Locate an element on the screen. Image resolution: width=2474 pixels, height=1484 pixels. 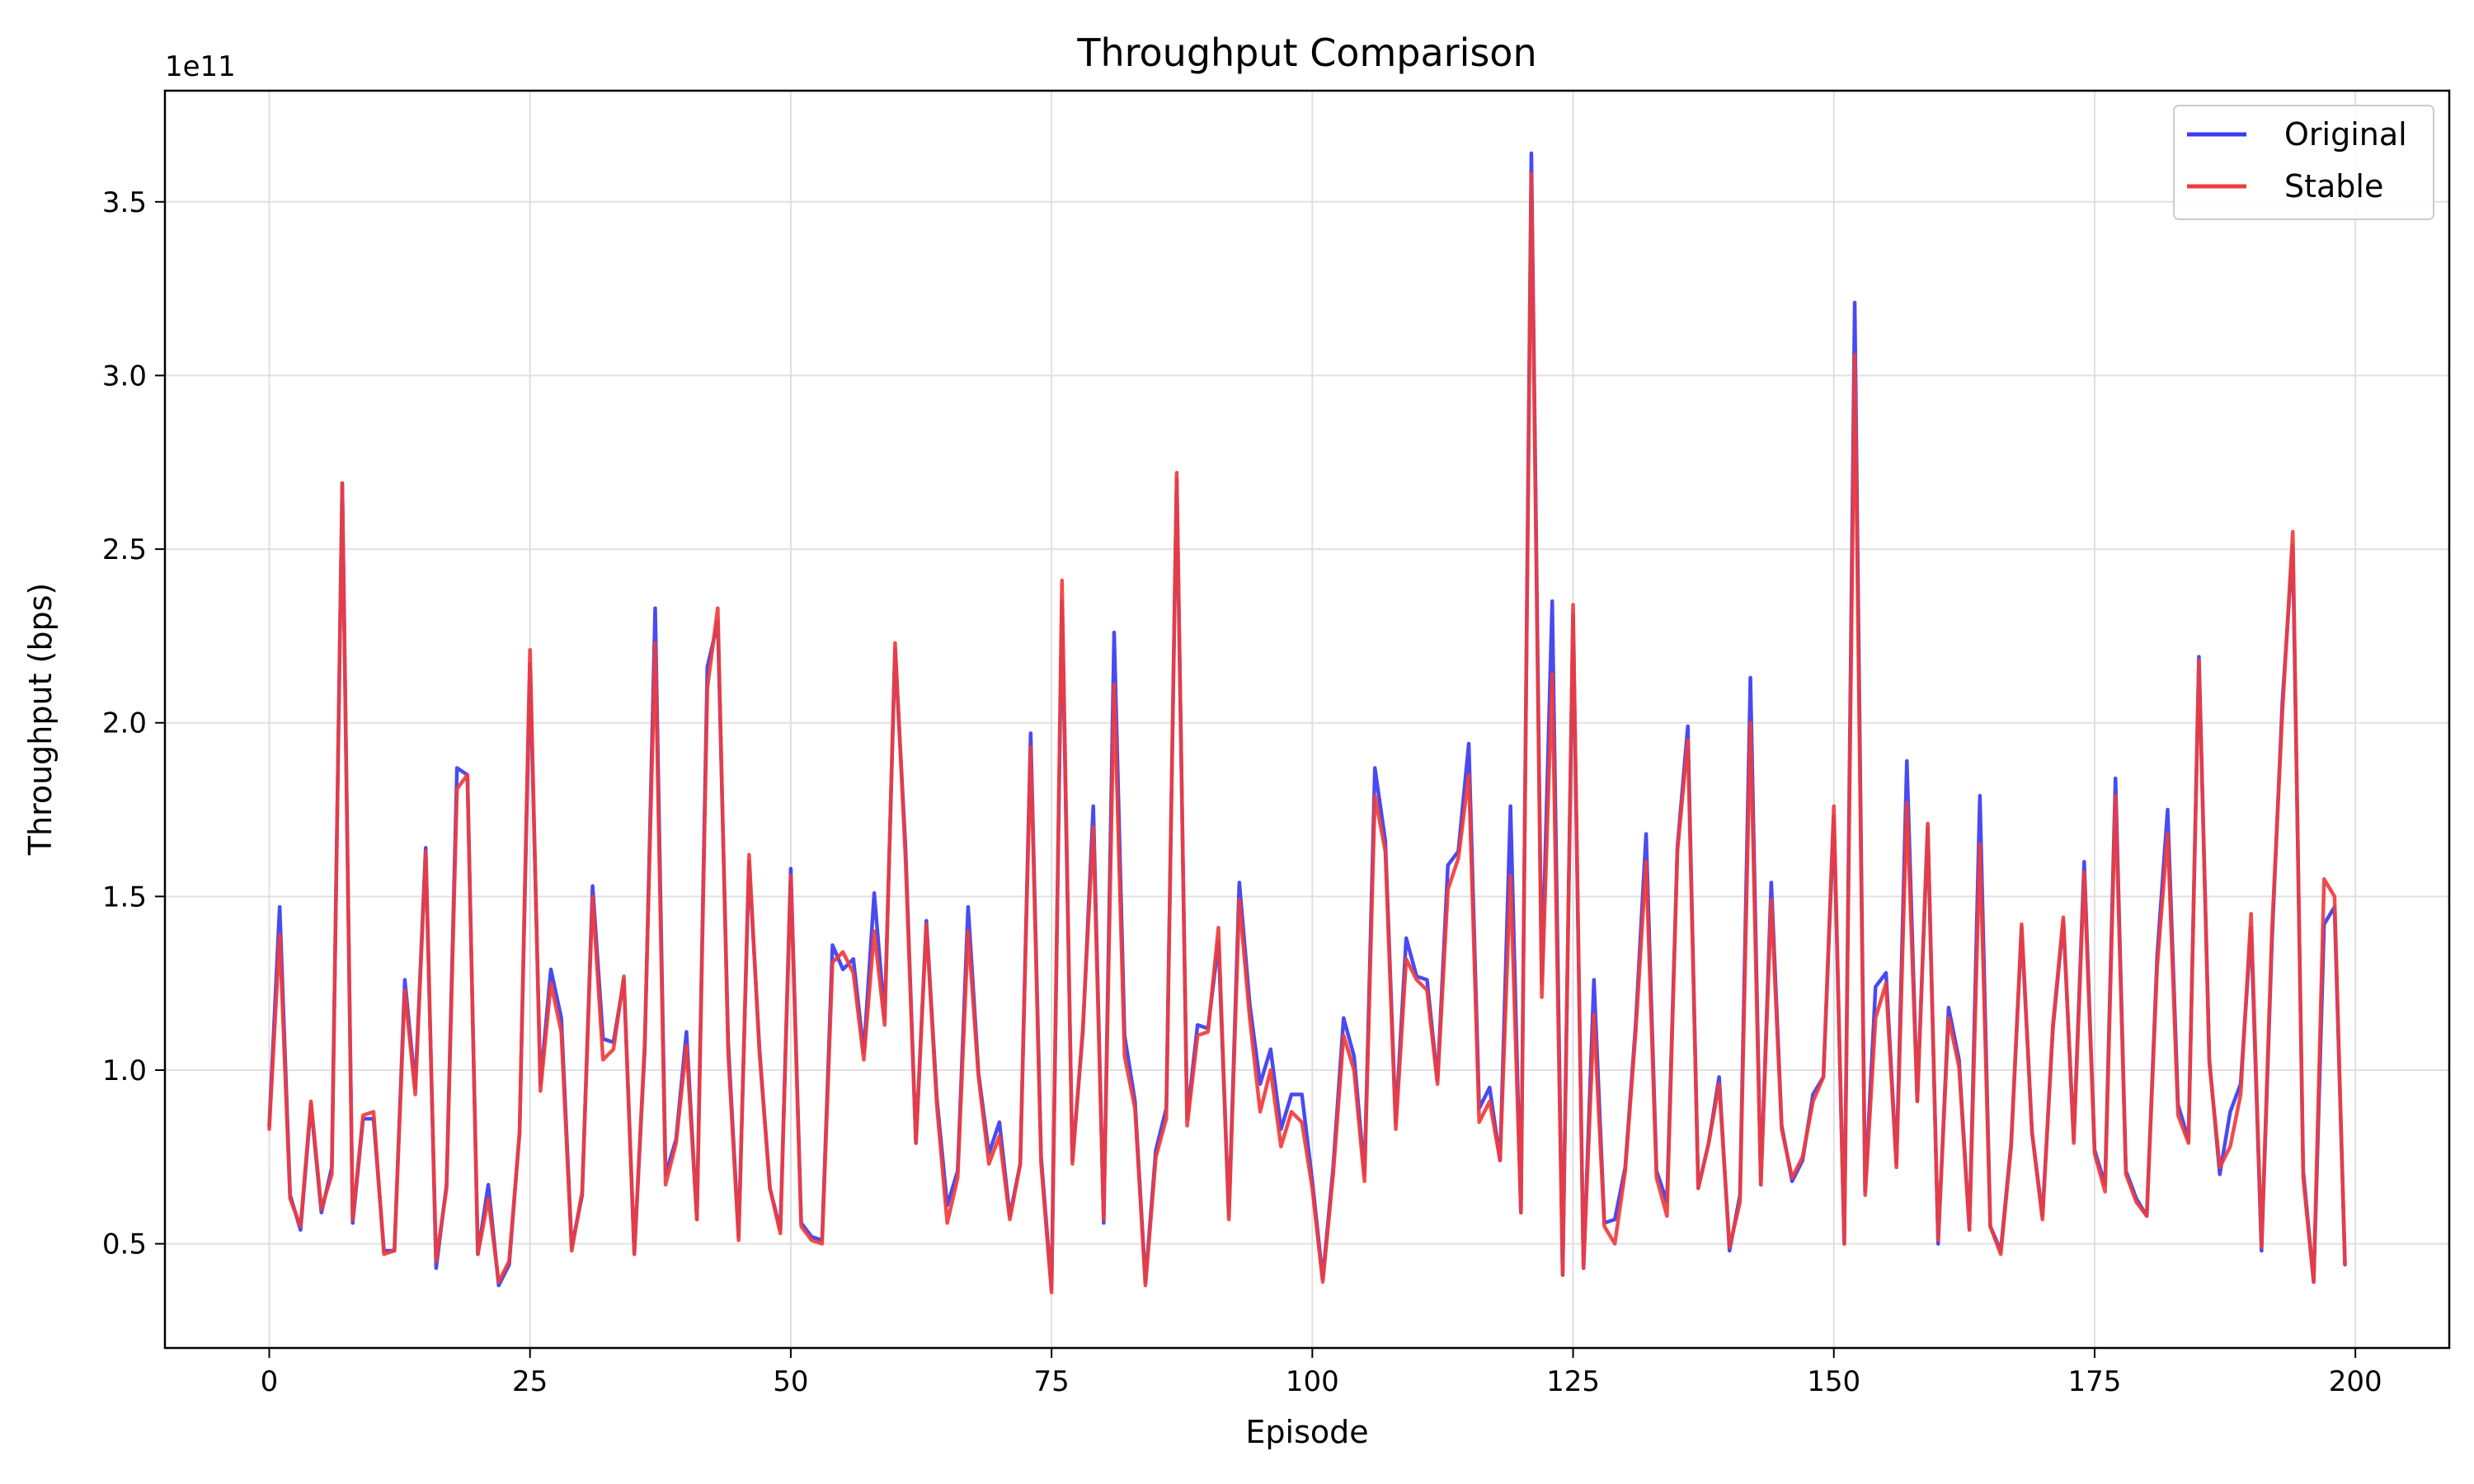
legend: Original Stable is located at coordinates (2303, 162).